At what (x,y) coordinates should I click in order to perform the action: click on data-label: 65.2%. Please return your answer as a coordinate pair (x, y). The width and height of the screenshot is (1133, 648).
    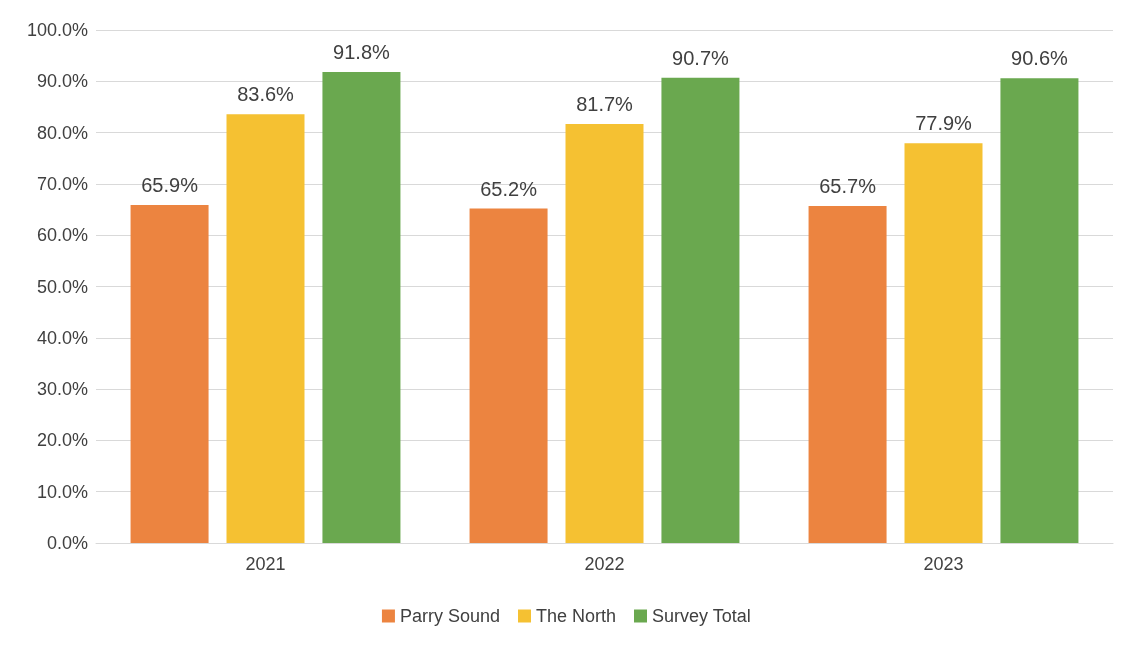
    Looking at the image, I should click on (509, 188).